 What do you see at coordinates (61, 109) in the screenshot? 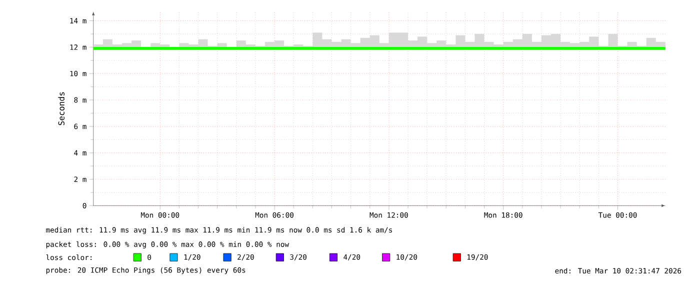
I see `y-axis-title: Seconds` at bounding box center [61, 109].